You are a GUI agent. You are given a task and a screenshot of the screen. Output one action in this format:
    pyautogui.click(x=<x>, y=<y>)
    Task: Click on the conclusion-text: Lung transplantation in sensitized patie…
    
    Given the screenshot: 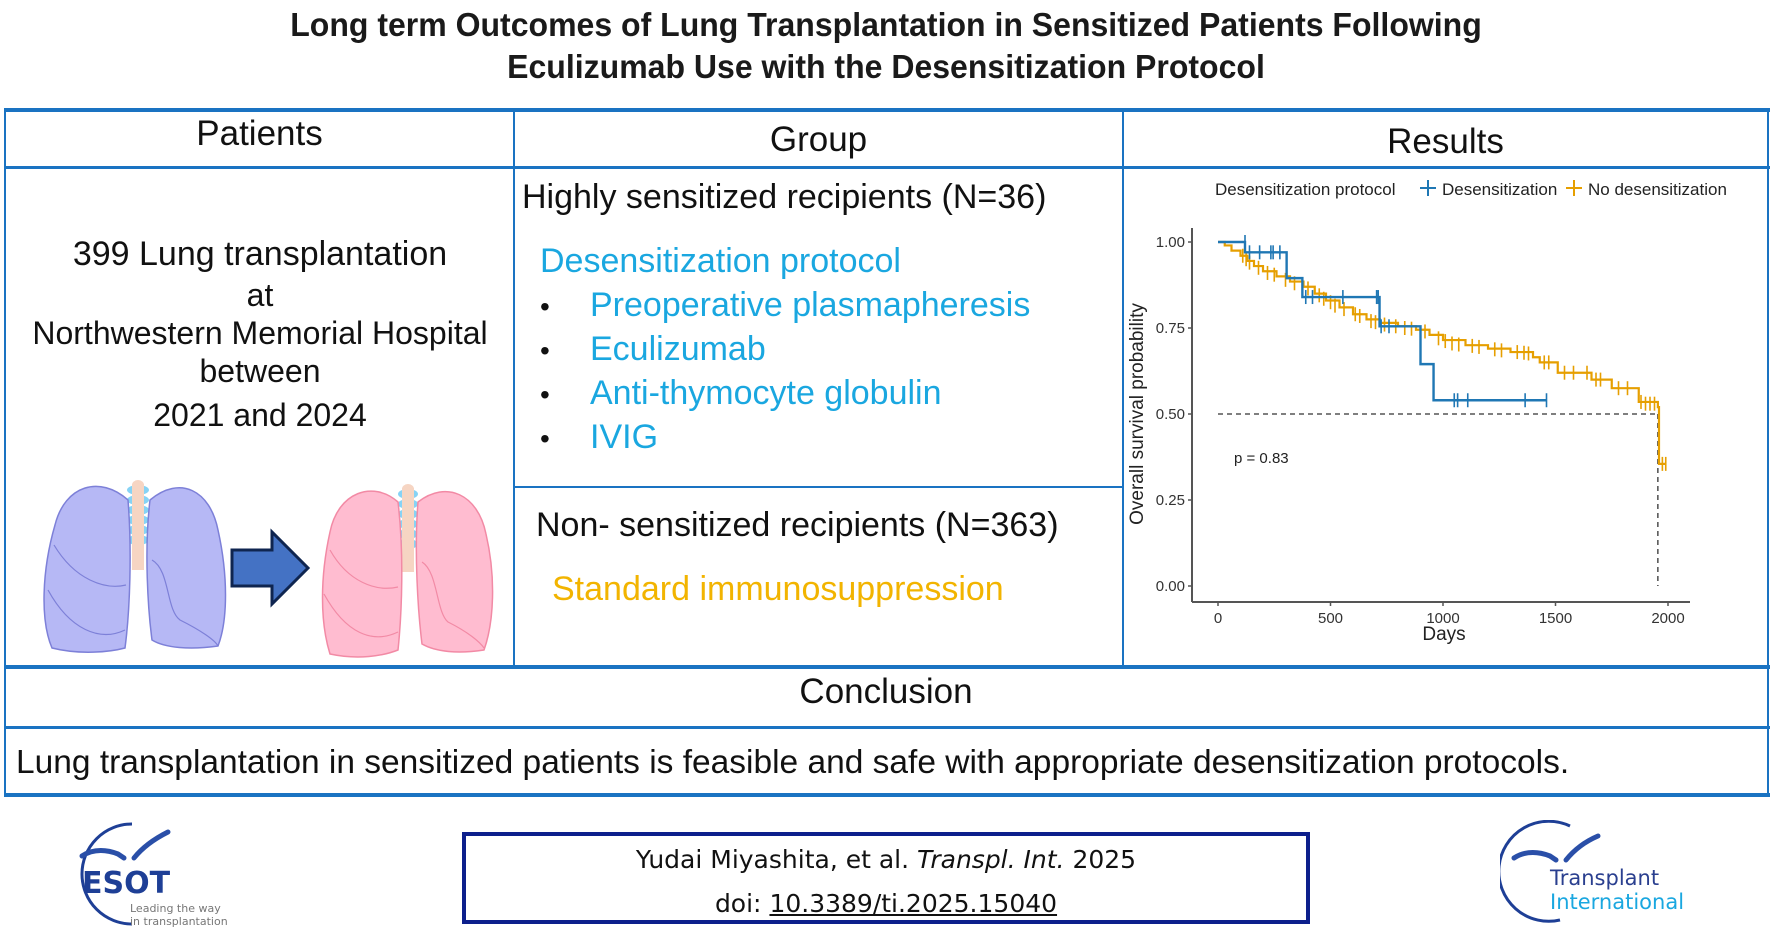 What is the action you would take?
    pyautogui.click(x=793, y=762)
    